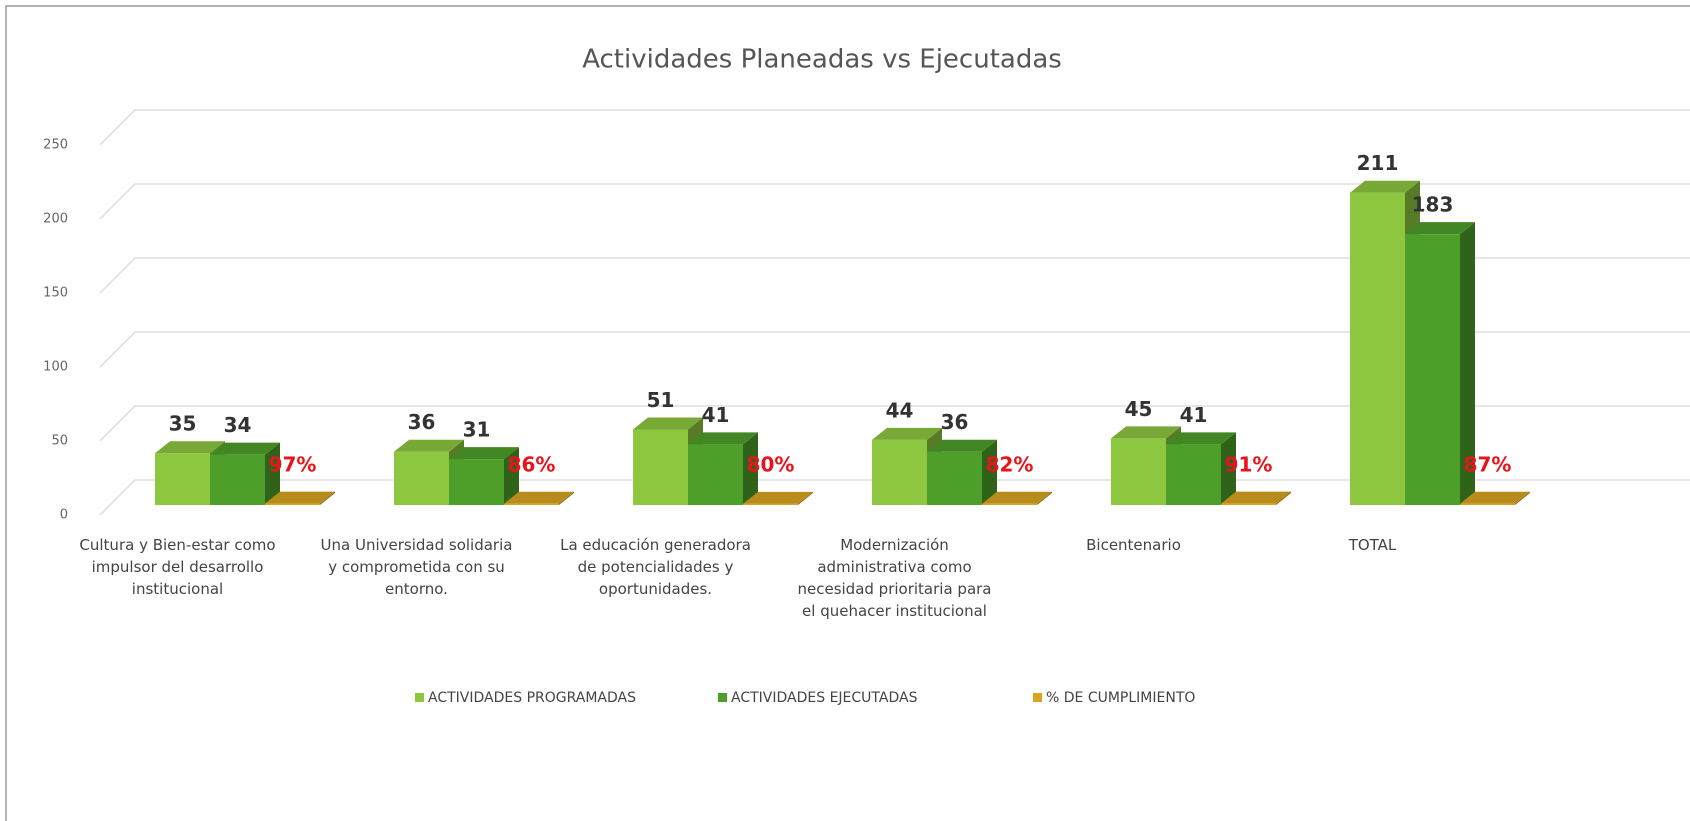 The height and width of the screenshot is (821, 1690). What do you see at coordinates (771, 465) in the screenshot?
I see `data-label: 80%` at bounding box center [771, 465].